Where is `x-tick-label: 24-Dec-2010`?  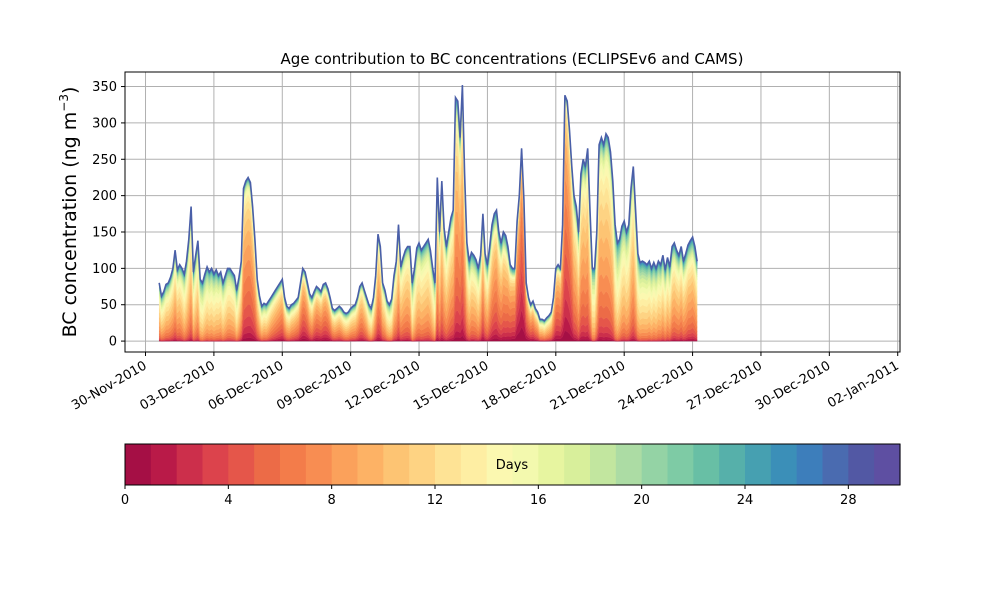 x-tick-label: 24-Dec-2010 is located at coordinates (656, 385).